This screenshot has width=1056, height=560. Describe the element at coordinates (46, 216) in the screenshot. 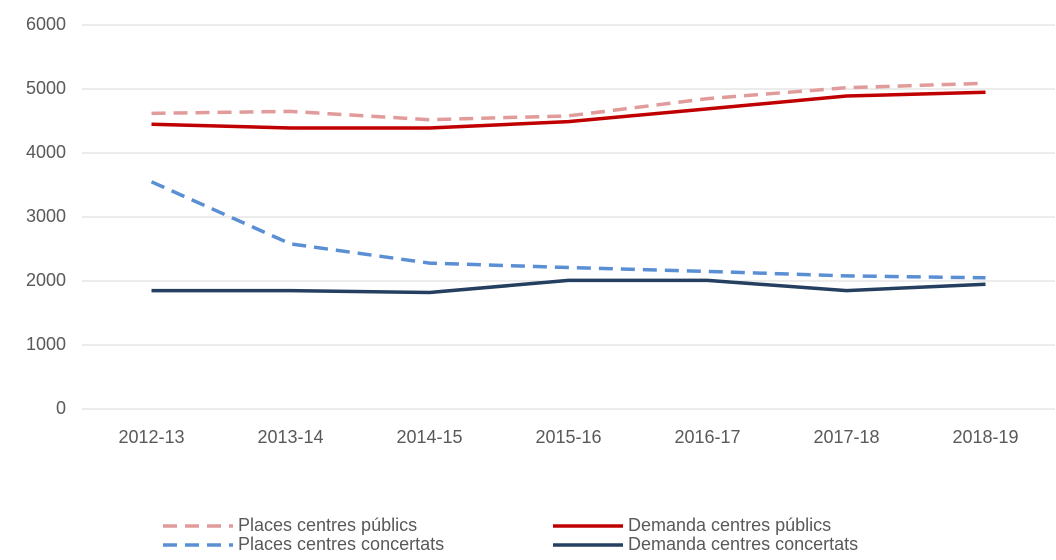

I see `y-tick-label: 3000` at that location.